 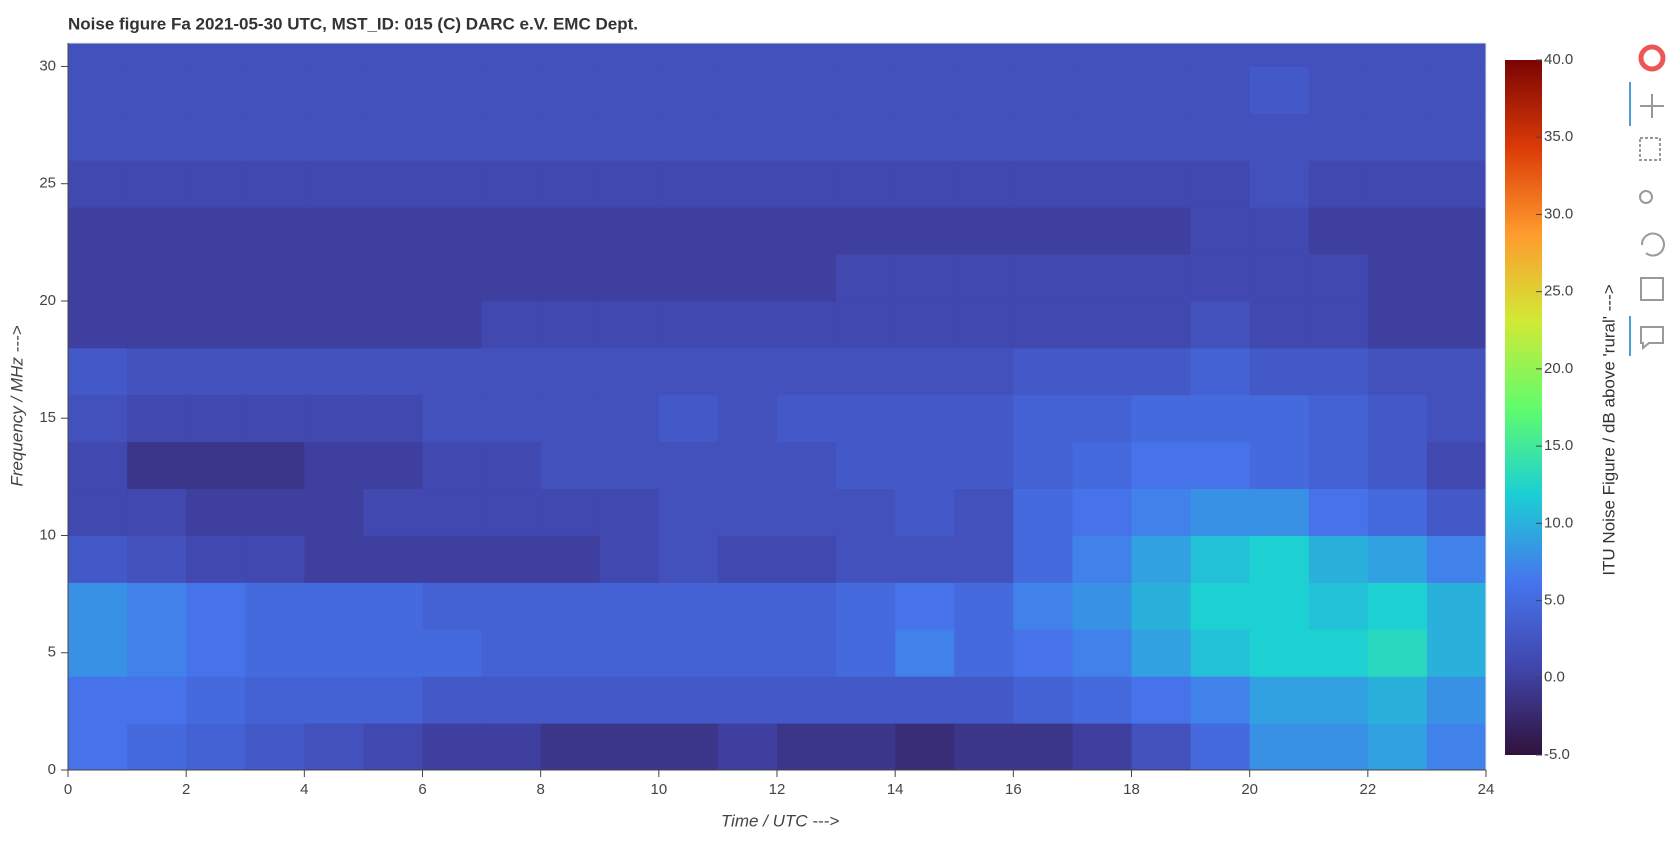 What do you see at coordinates (1652, 289) in the screenshot?
I see `save-tool` at bounding box center [1652, 289].